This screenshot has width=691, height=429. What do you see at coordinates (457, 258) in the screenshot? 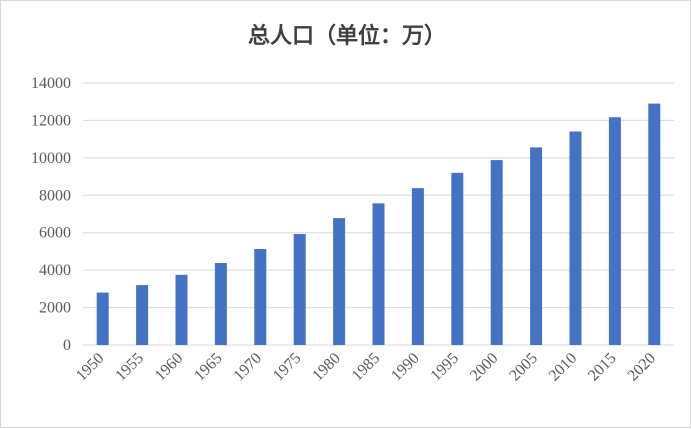
I see `bar-1995` at bounding box center [457, 258].